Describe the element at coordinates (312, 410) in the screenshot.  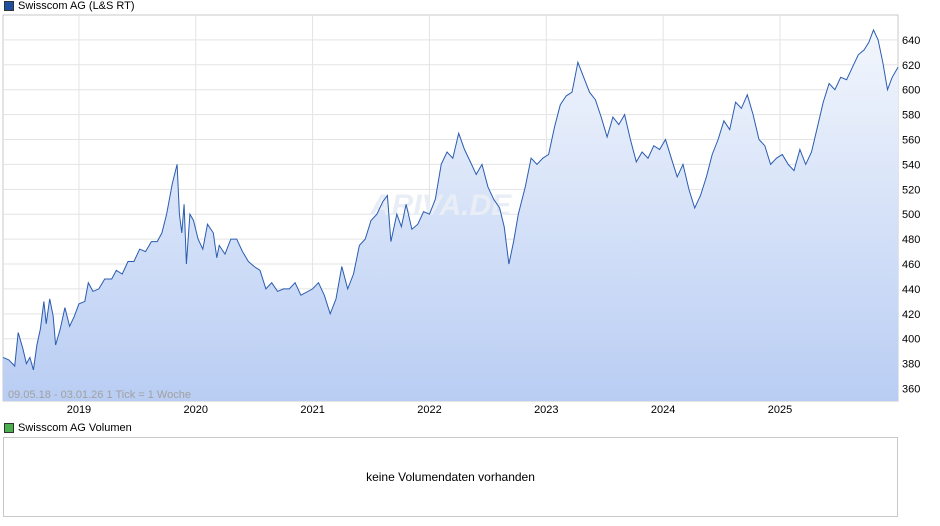
I see `x-tick-label: 2021` at that location.